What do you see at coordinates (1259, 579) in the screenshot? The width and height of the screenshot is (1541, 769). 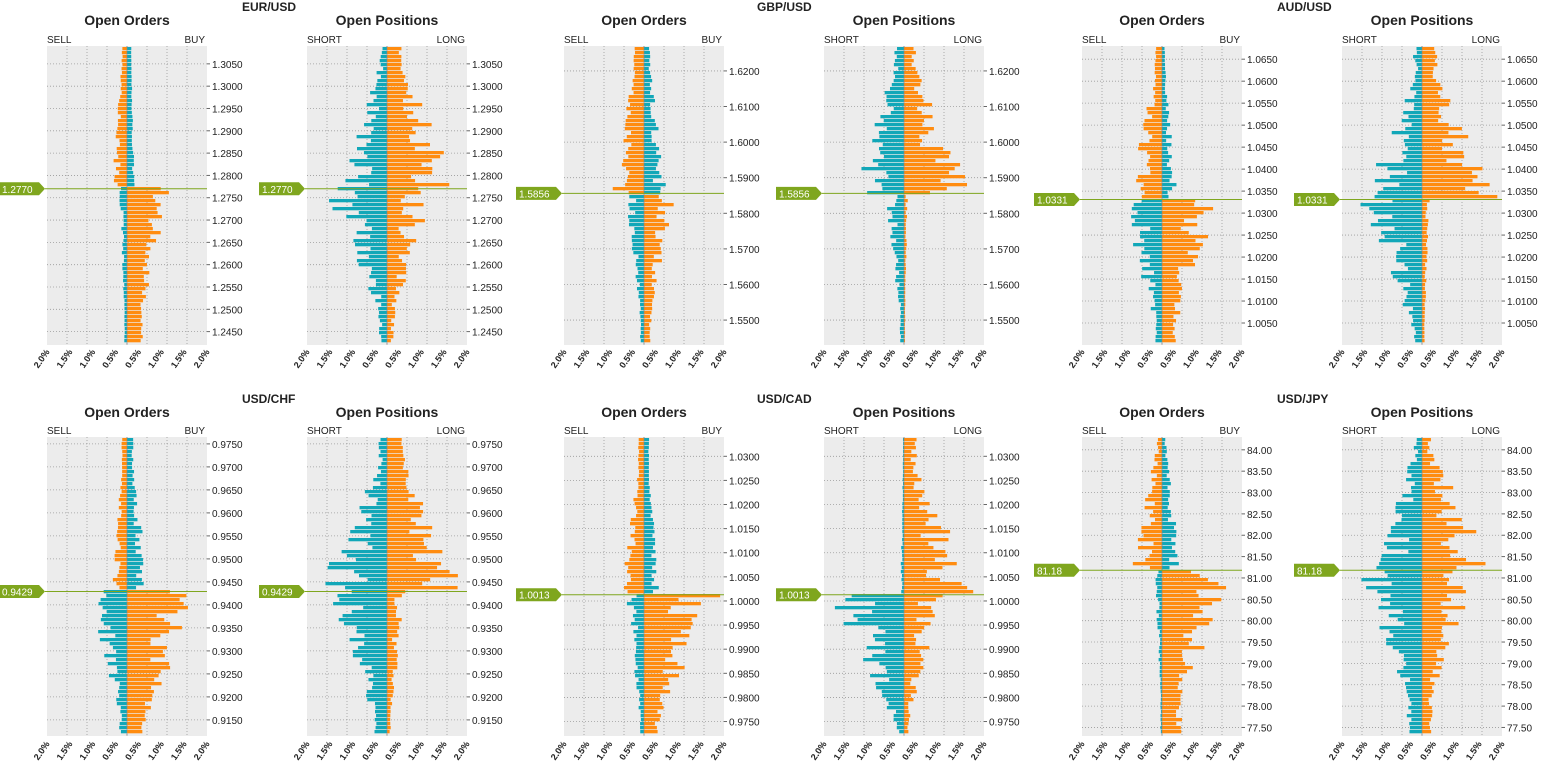 I see `y-tick-label: 81.00` at bounding box center [1259, 579].